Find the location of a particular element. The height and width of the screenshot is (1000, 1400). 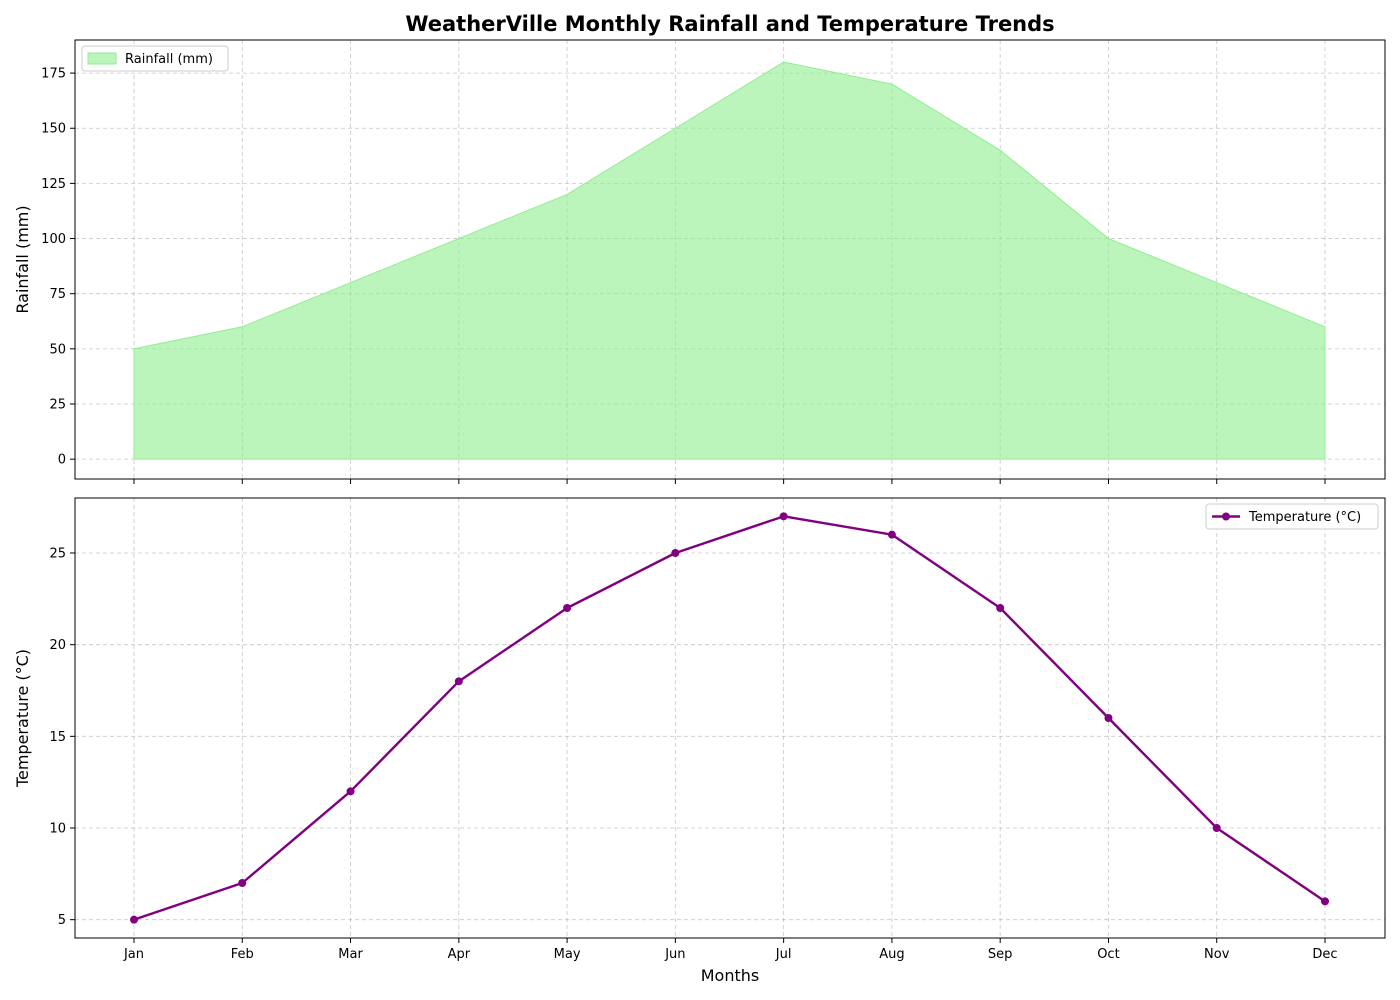

legend: Temperature (°C) is located at coordinates (1292, 516).